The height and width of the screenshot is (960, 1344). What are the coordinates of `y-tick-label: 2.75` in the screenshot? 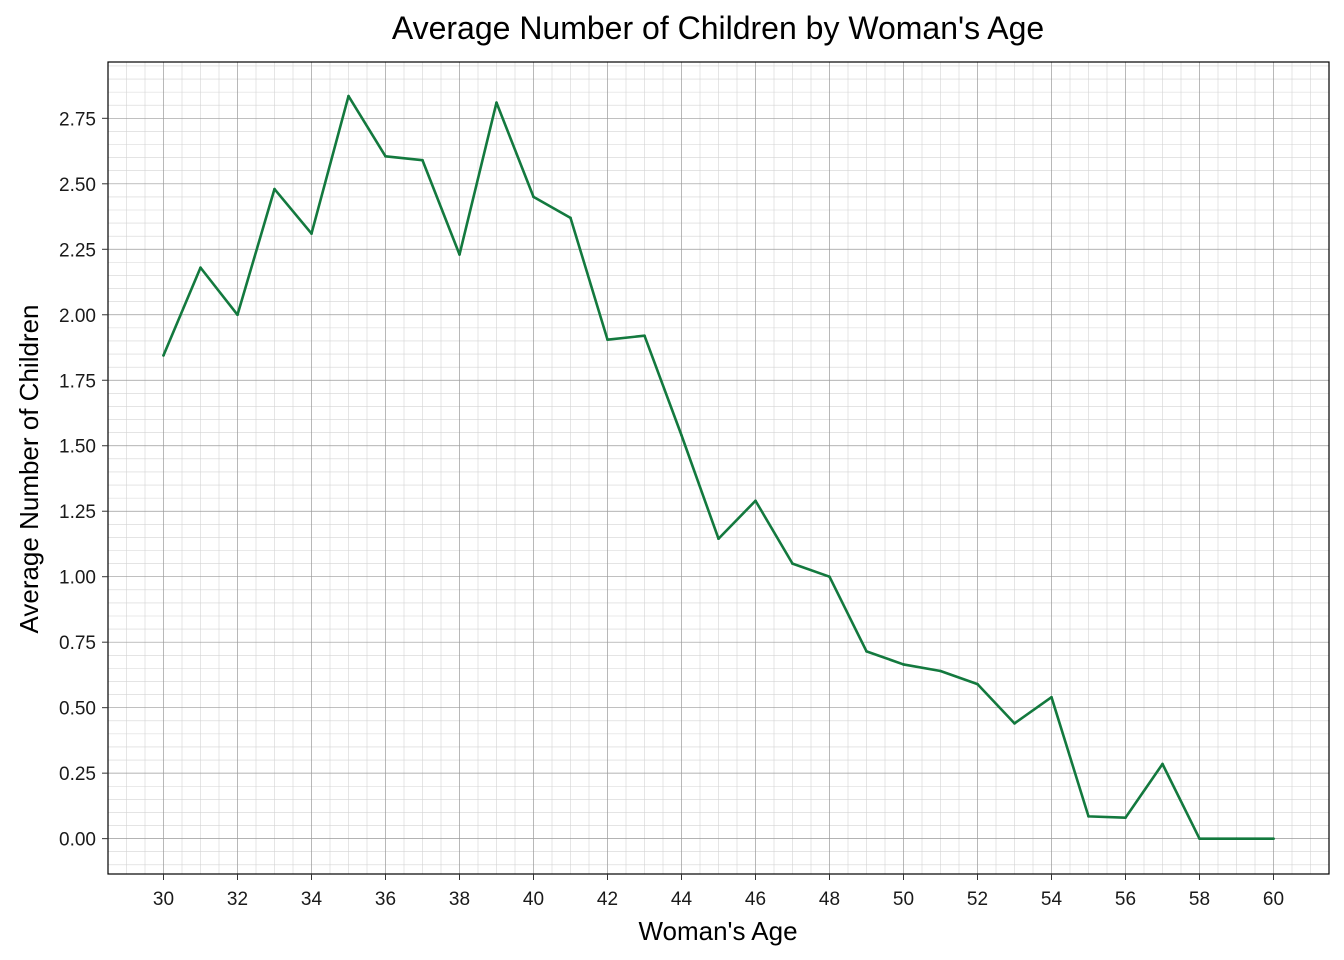 It's located at (77, 119).